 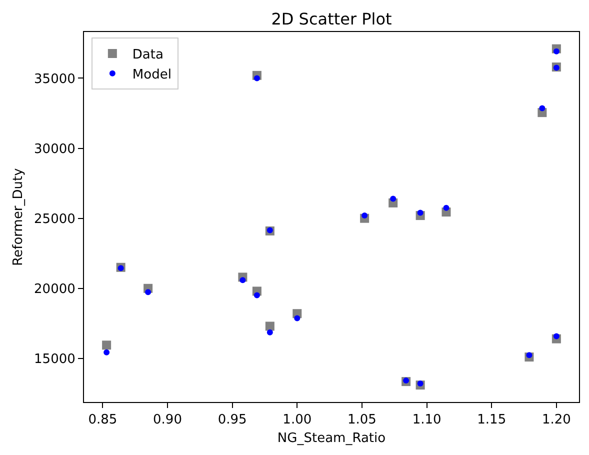 What do you see at coordinates (55, 79) in the screenshot?
I see `y-tick-label: 35000` at bounding box center [55, 79].